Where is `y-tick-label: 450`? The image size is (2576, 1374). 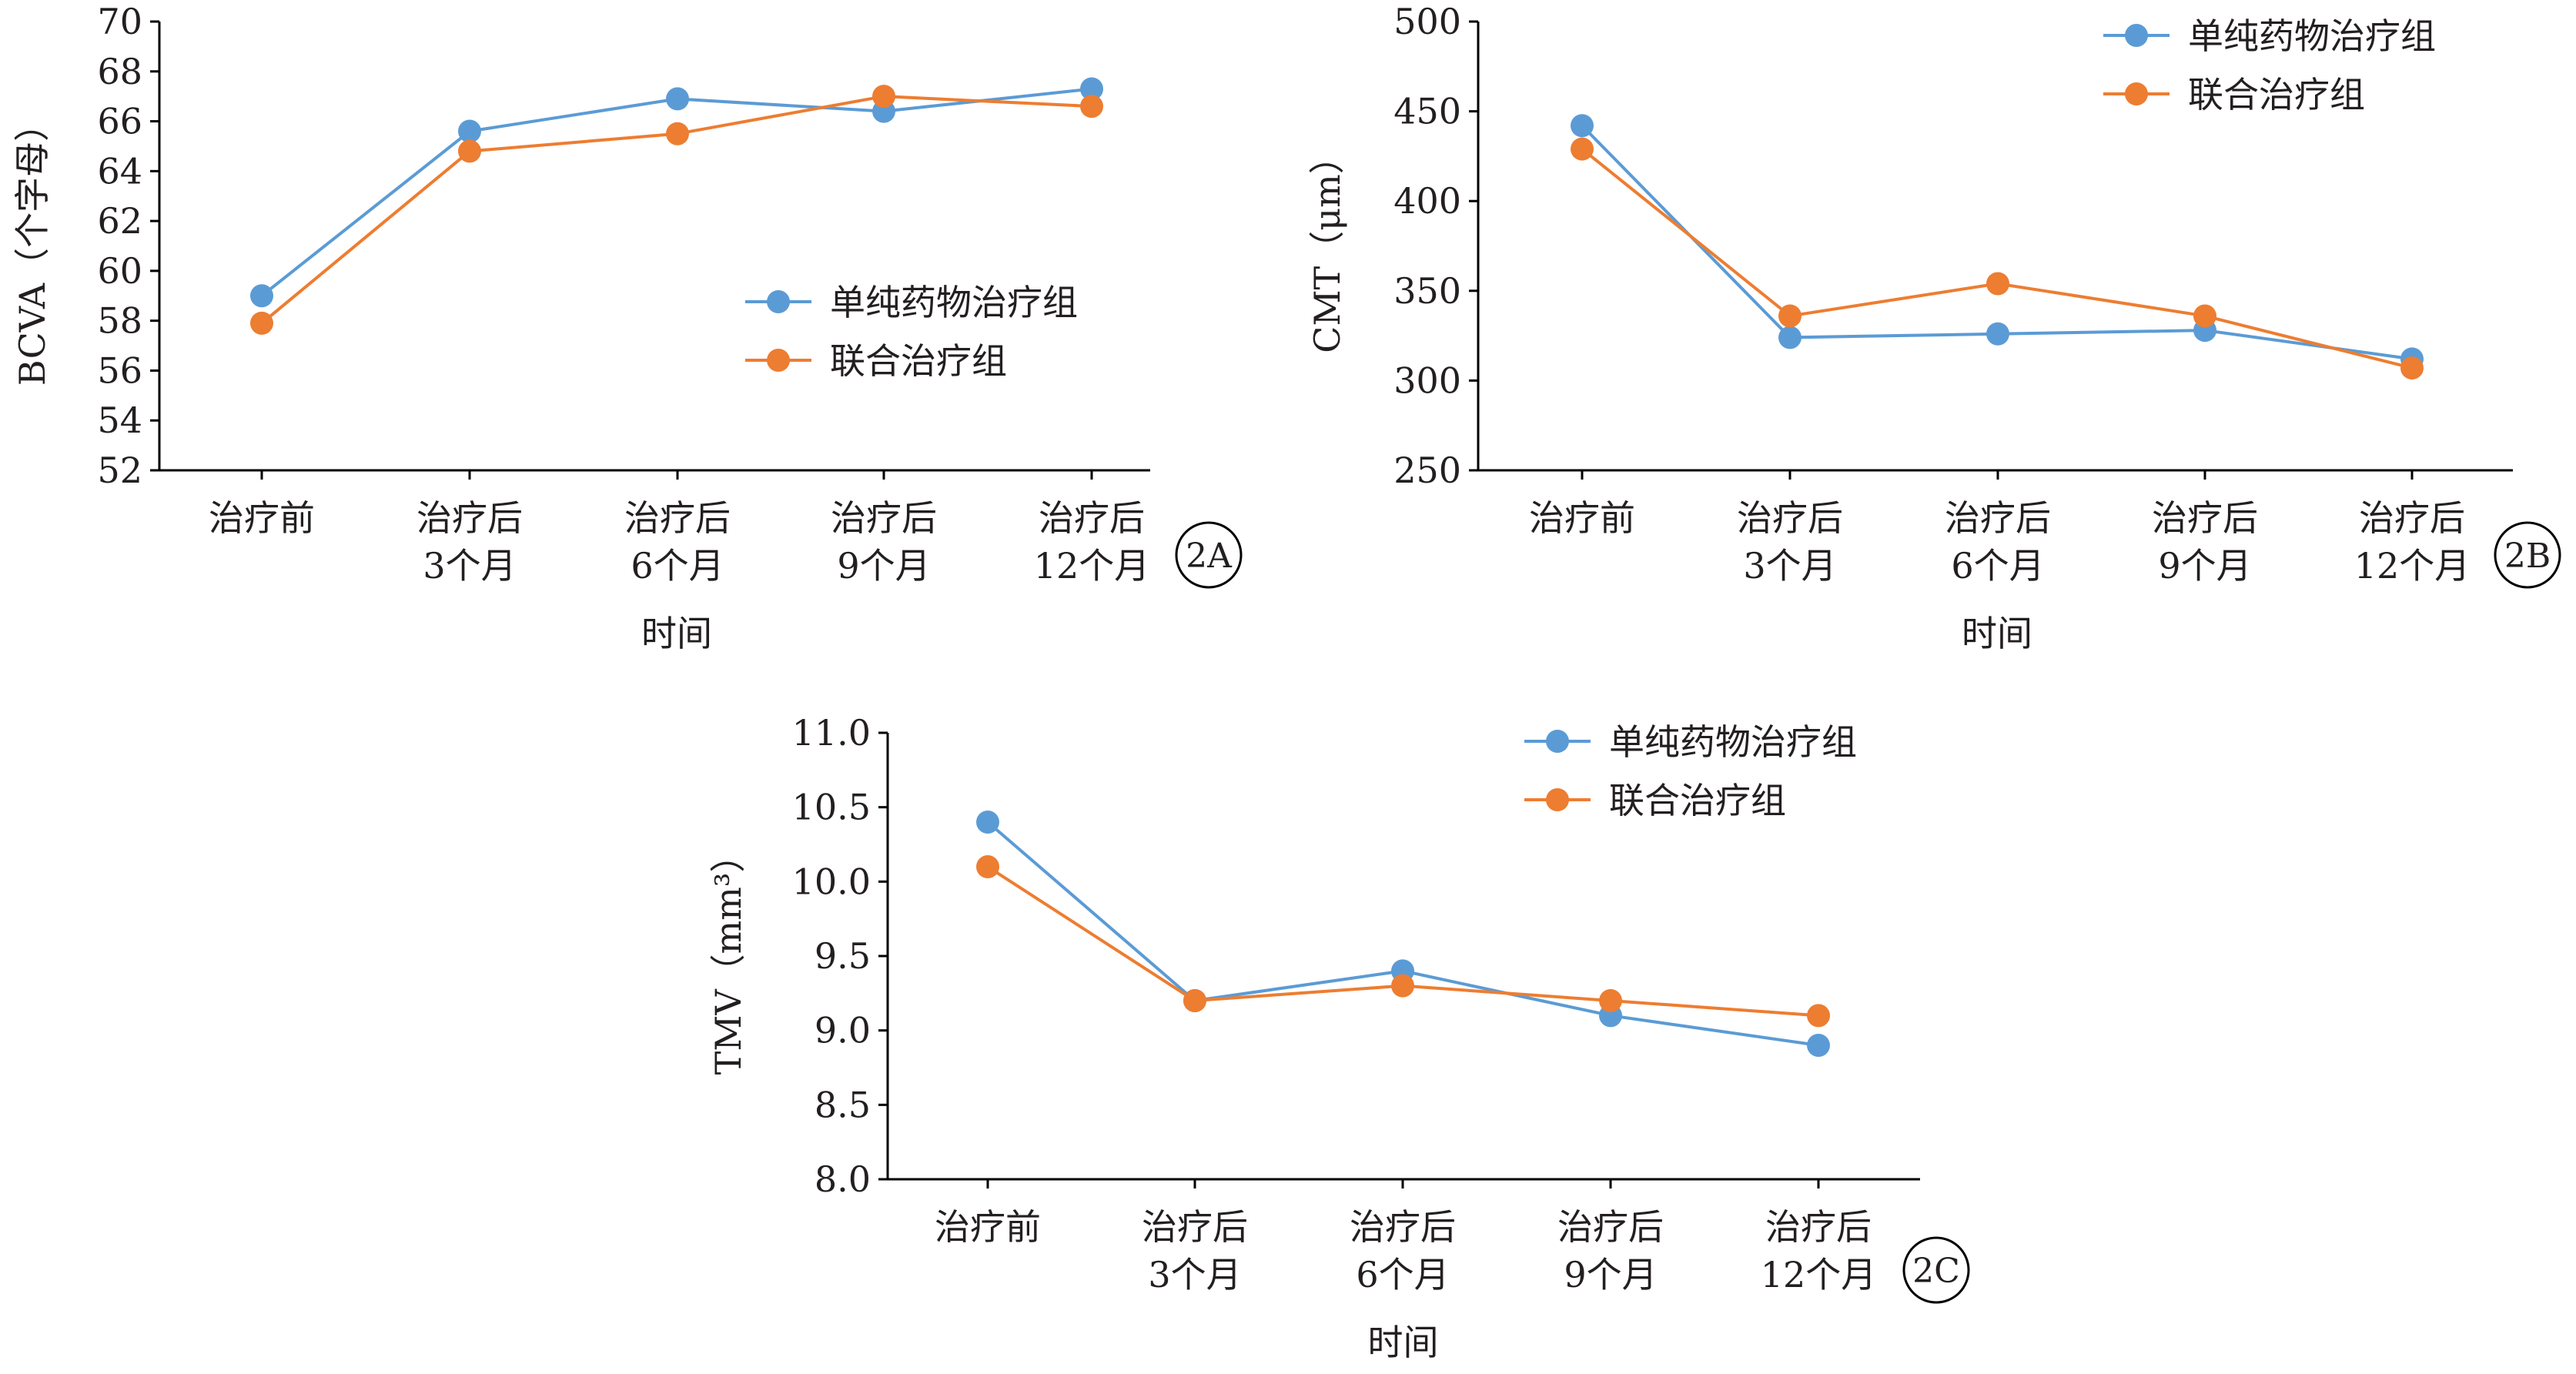 y-tick-label: 450 is located at coordinates (1427, 112).